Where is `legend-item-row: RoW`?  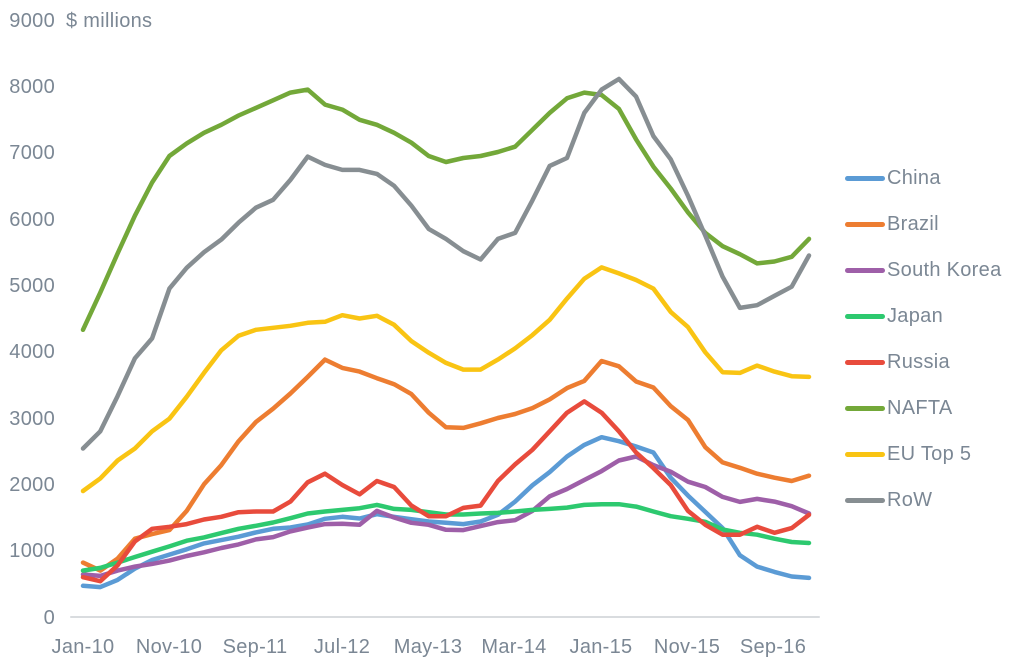
legend-item-row: RoW is located at coordinates (888, 500).